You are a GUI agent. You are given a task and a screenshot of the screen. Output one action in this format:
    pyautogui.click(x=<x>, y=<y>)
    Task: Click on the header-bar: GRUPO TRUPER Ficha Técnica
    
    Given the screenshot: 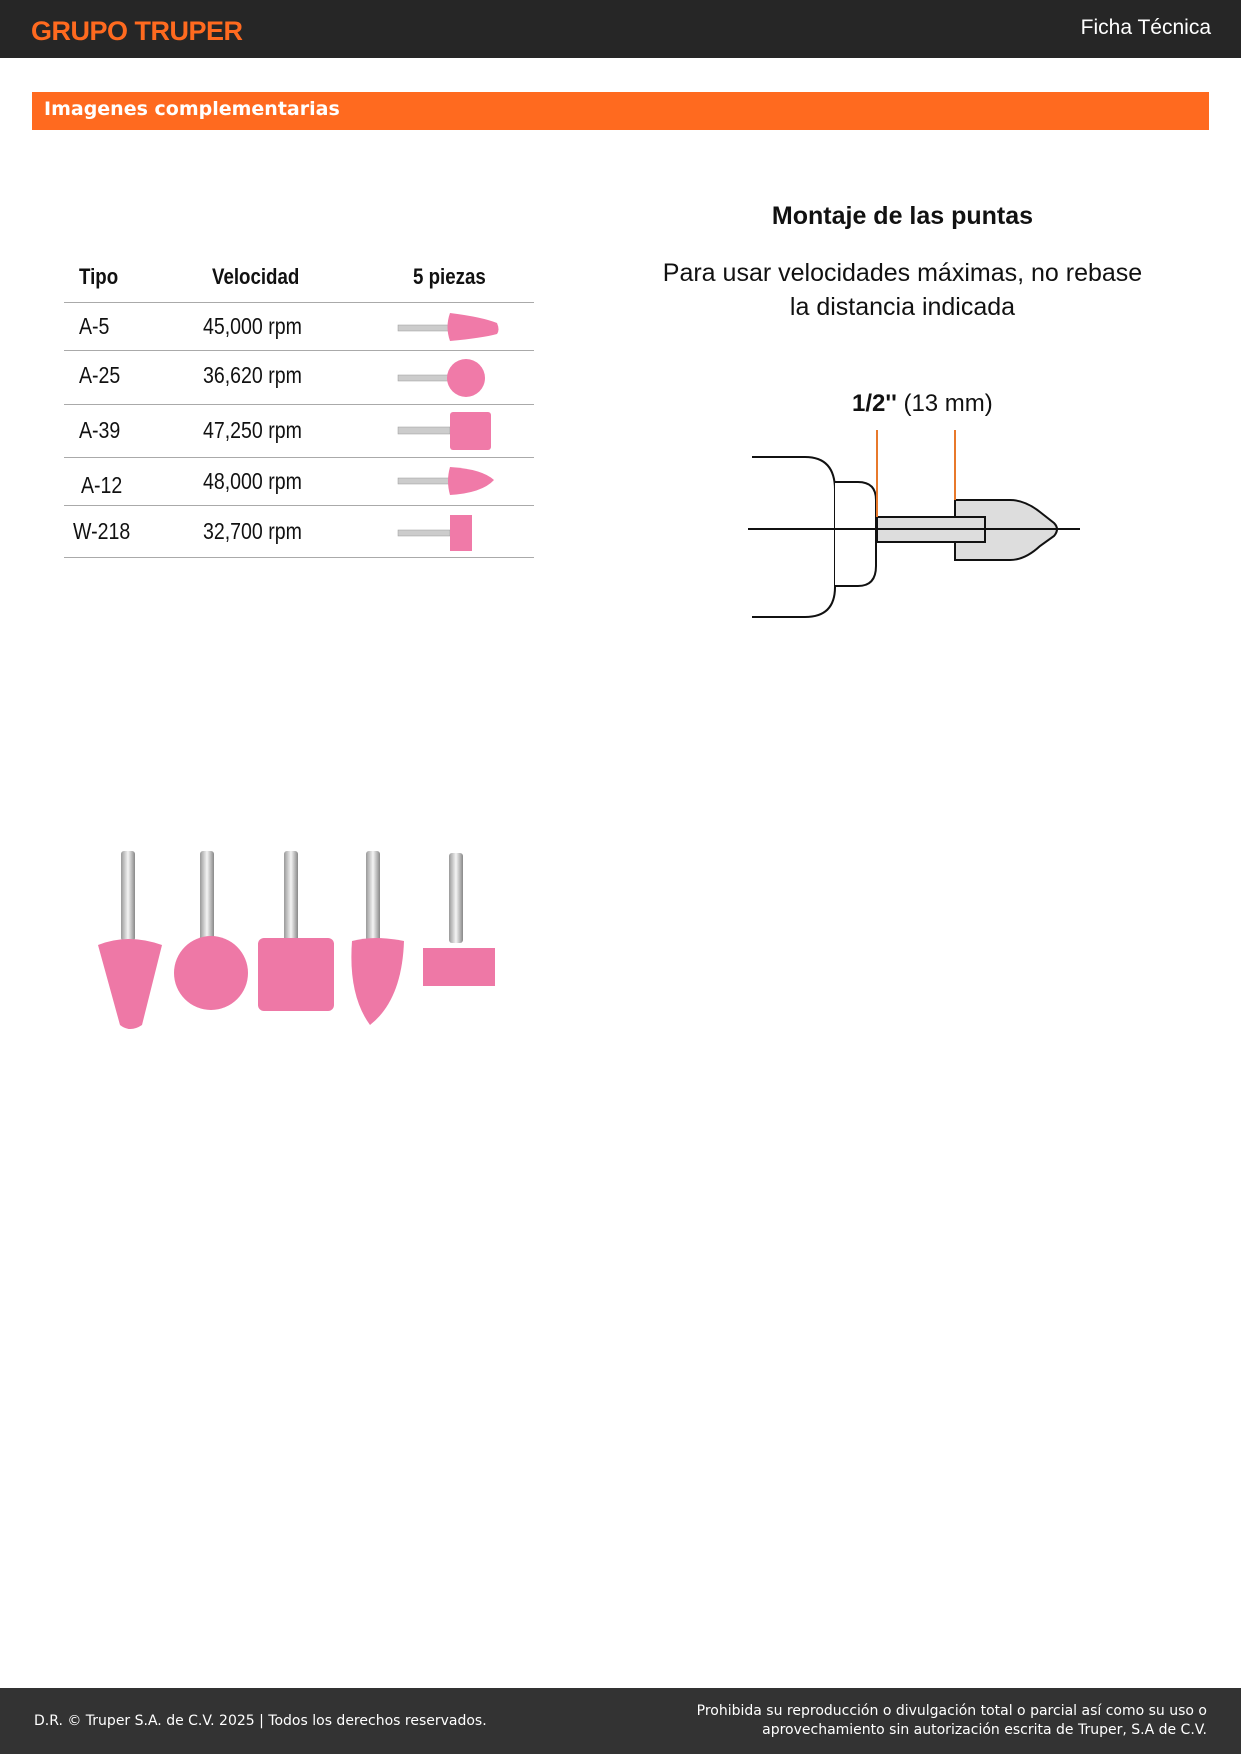 What is the action you would take?
    pyautogui.click(x=620, y=29)
    